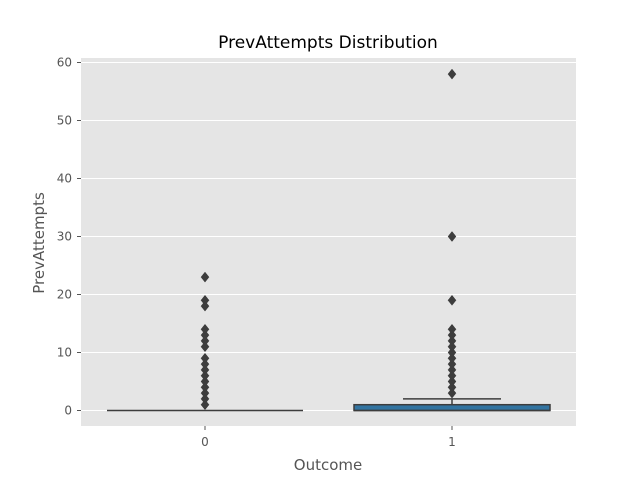  I want to click on y-tick-label: 0, so click(68, 411).